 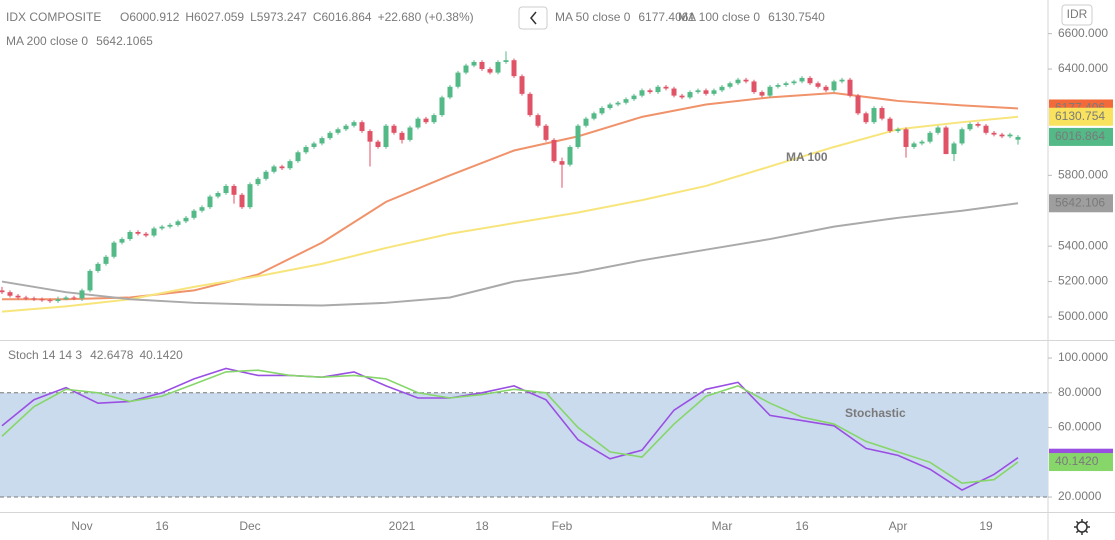 What do you see at coordinates (1083, 357) in the screenshot?
I see `y-tick-label: 100.0000` at bounding box center [1083, 357].